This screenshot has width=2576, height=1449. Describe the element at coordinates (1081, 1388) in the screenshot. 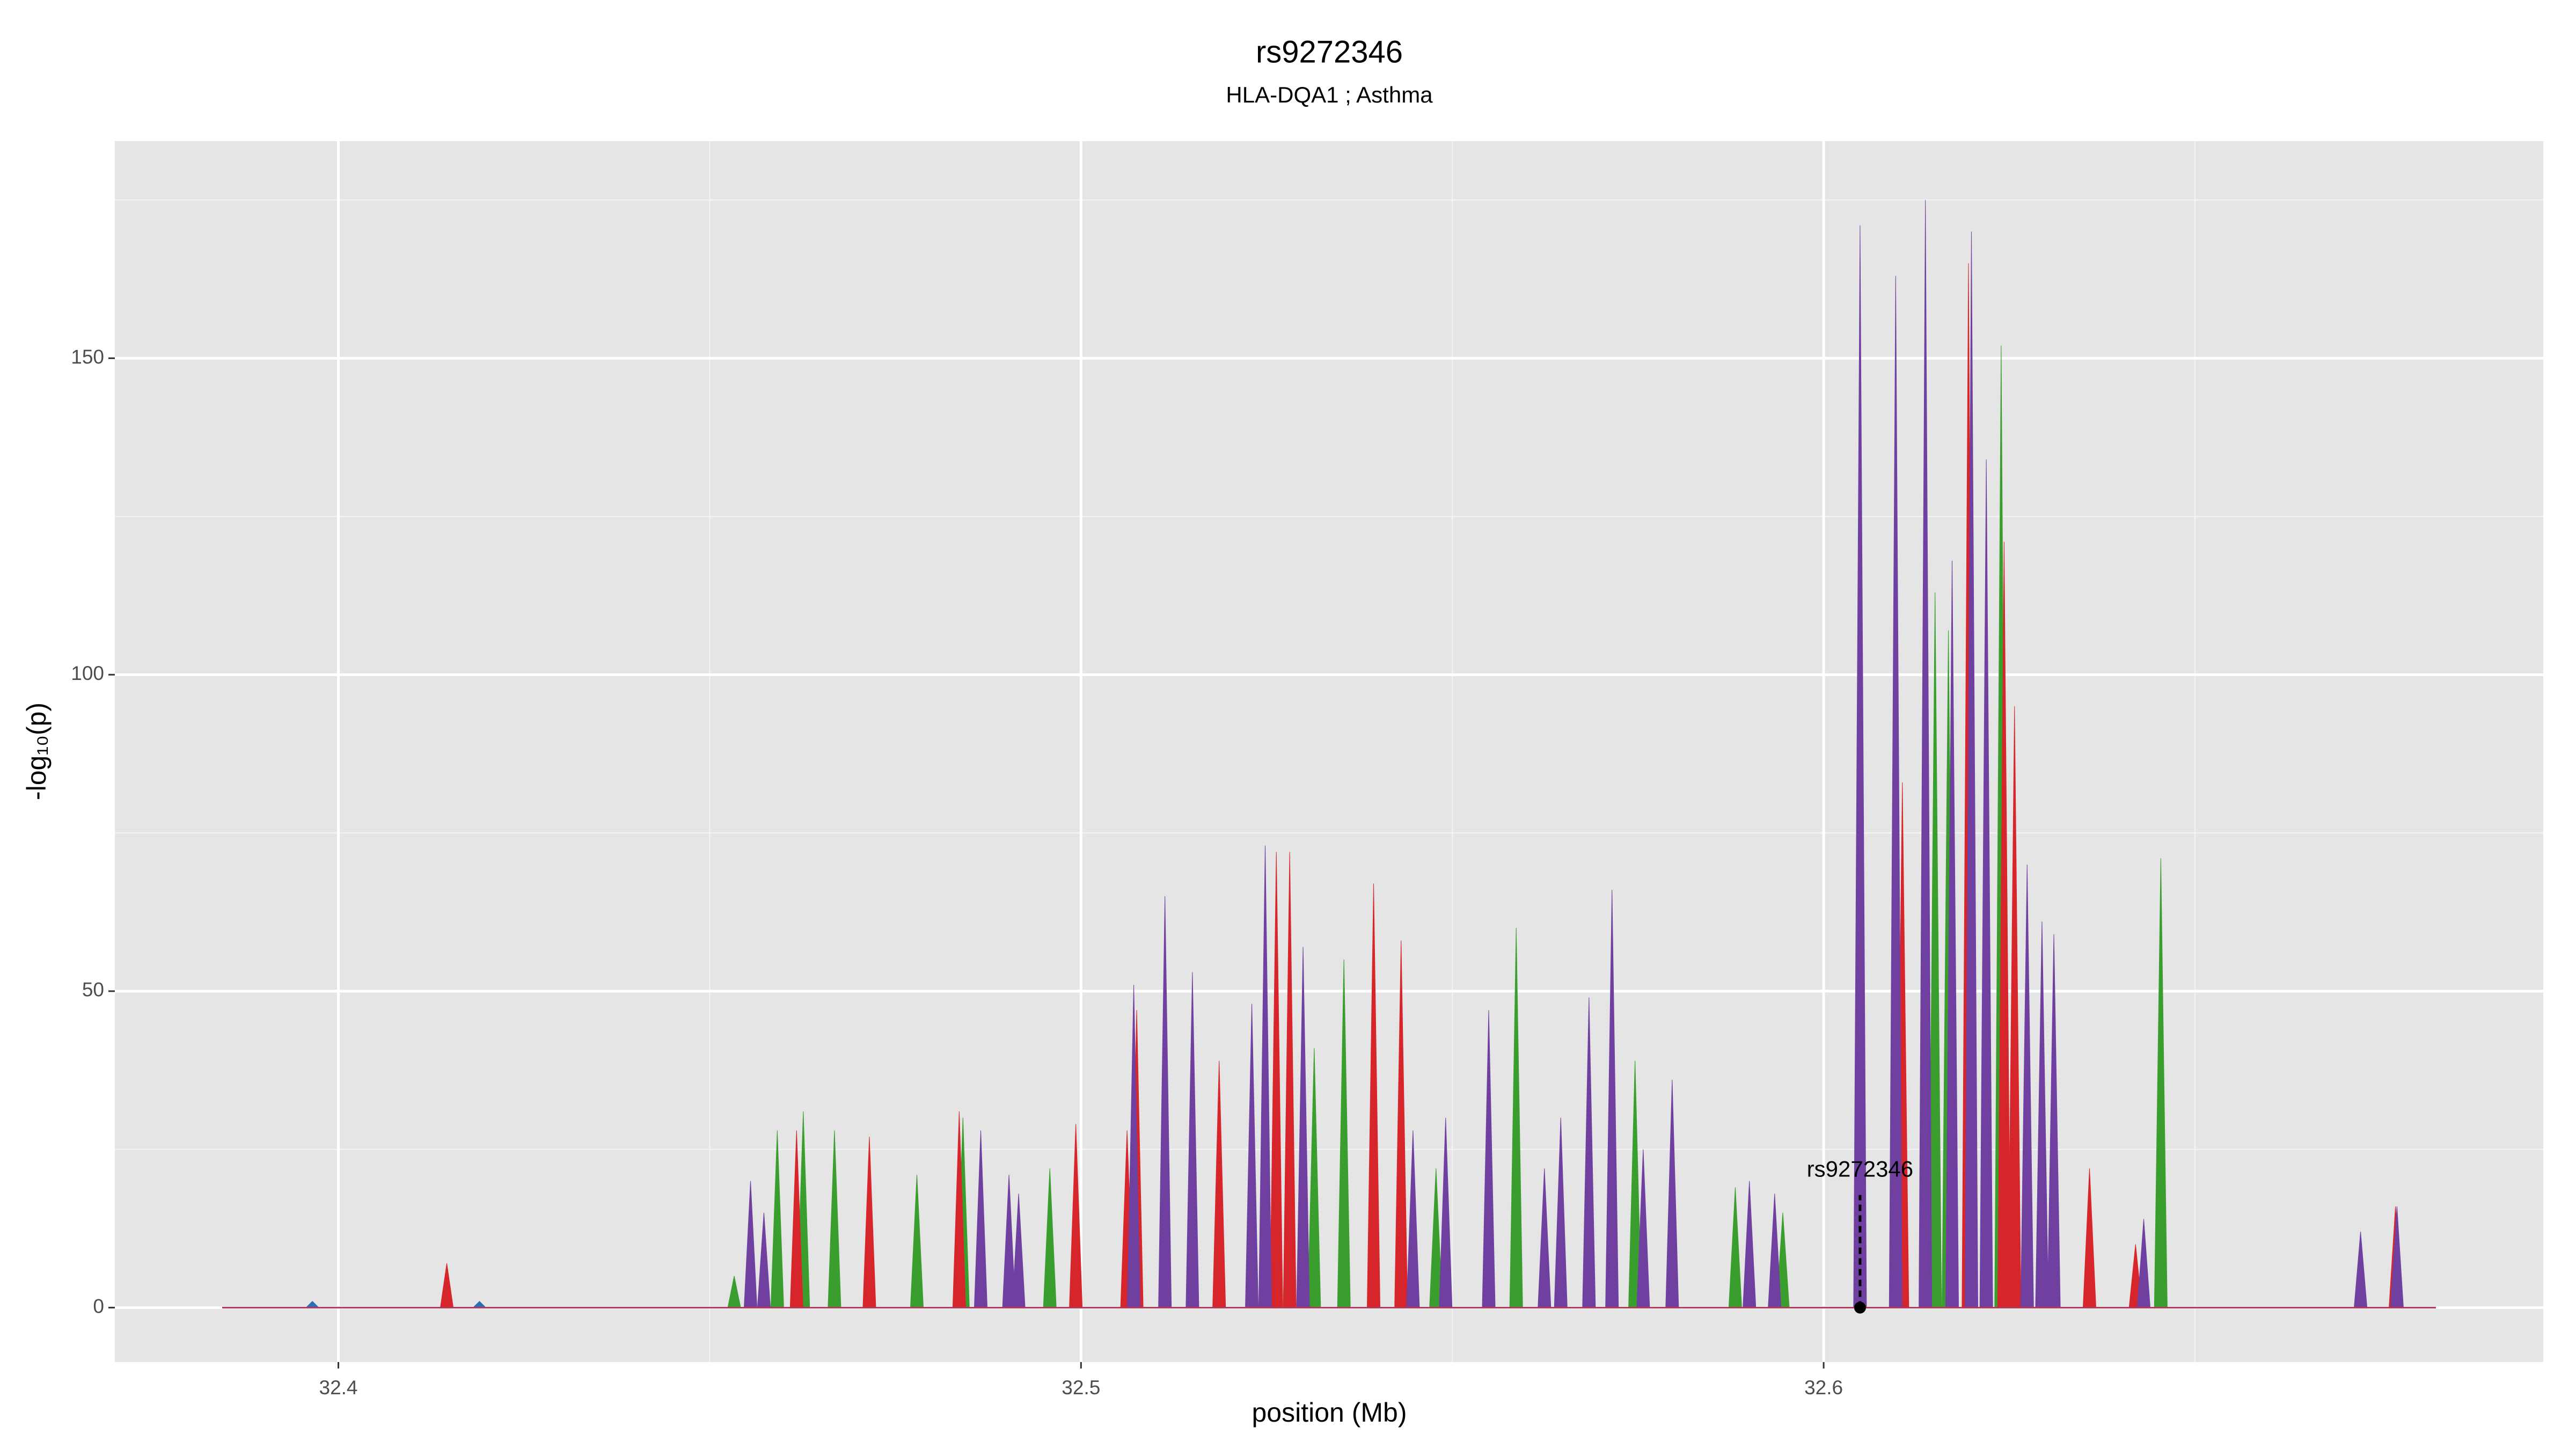

I see `x-tick-label: 32.5` at that location.